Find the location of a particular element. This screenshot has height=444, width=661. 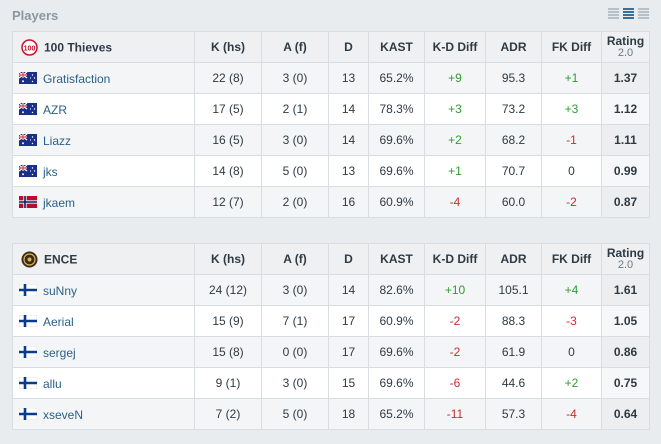

stat-kast: 60.9% is located at coordinates (396, 321).